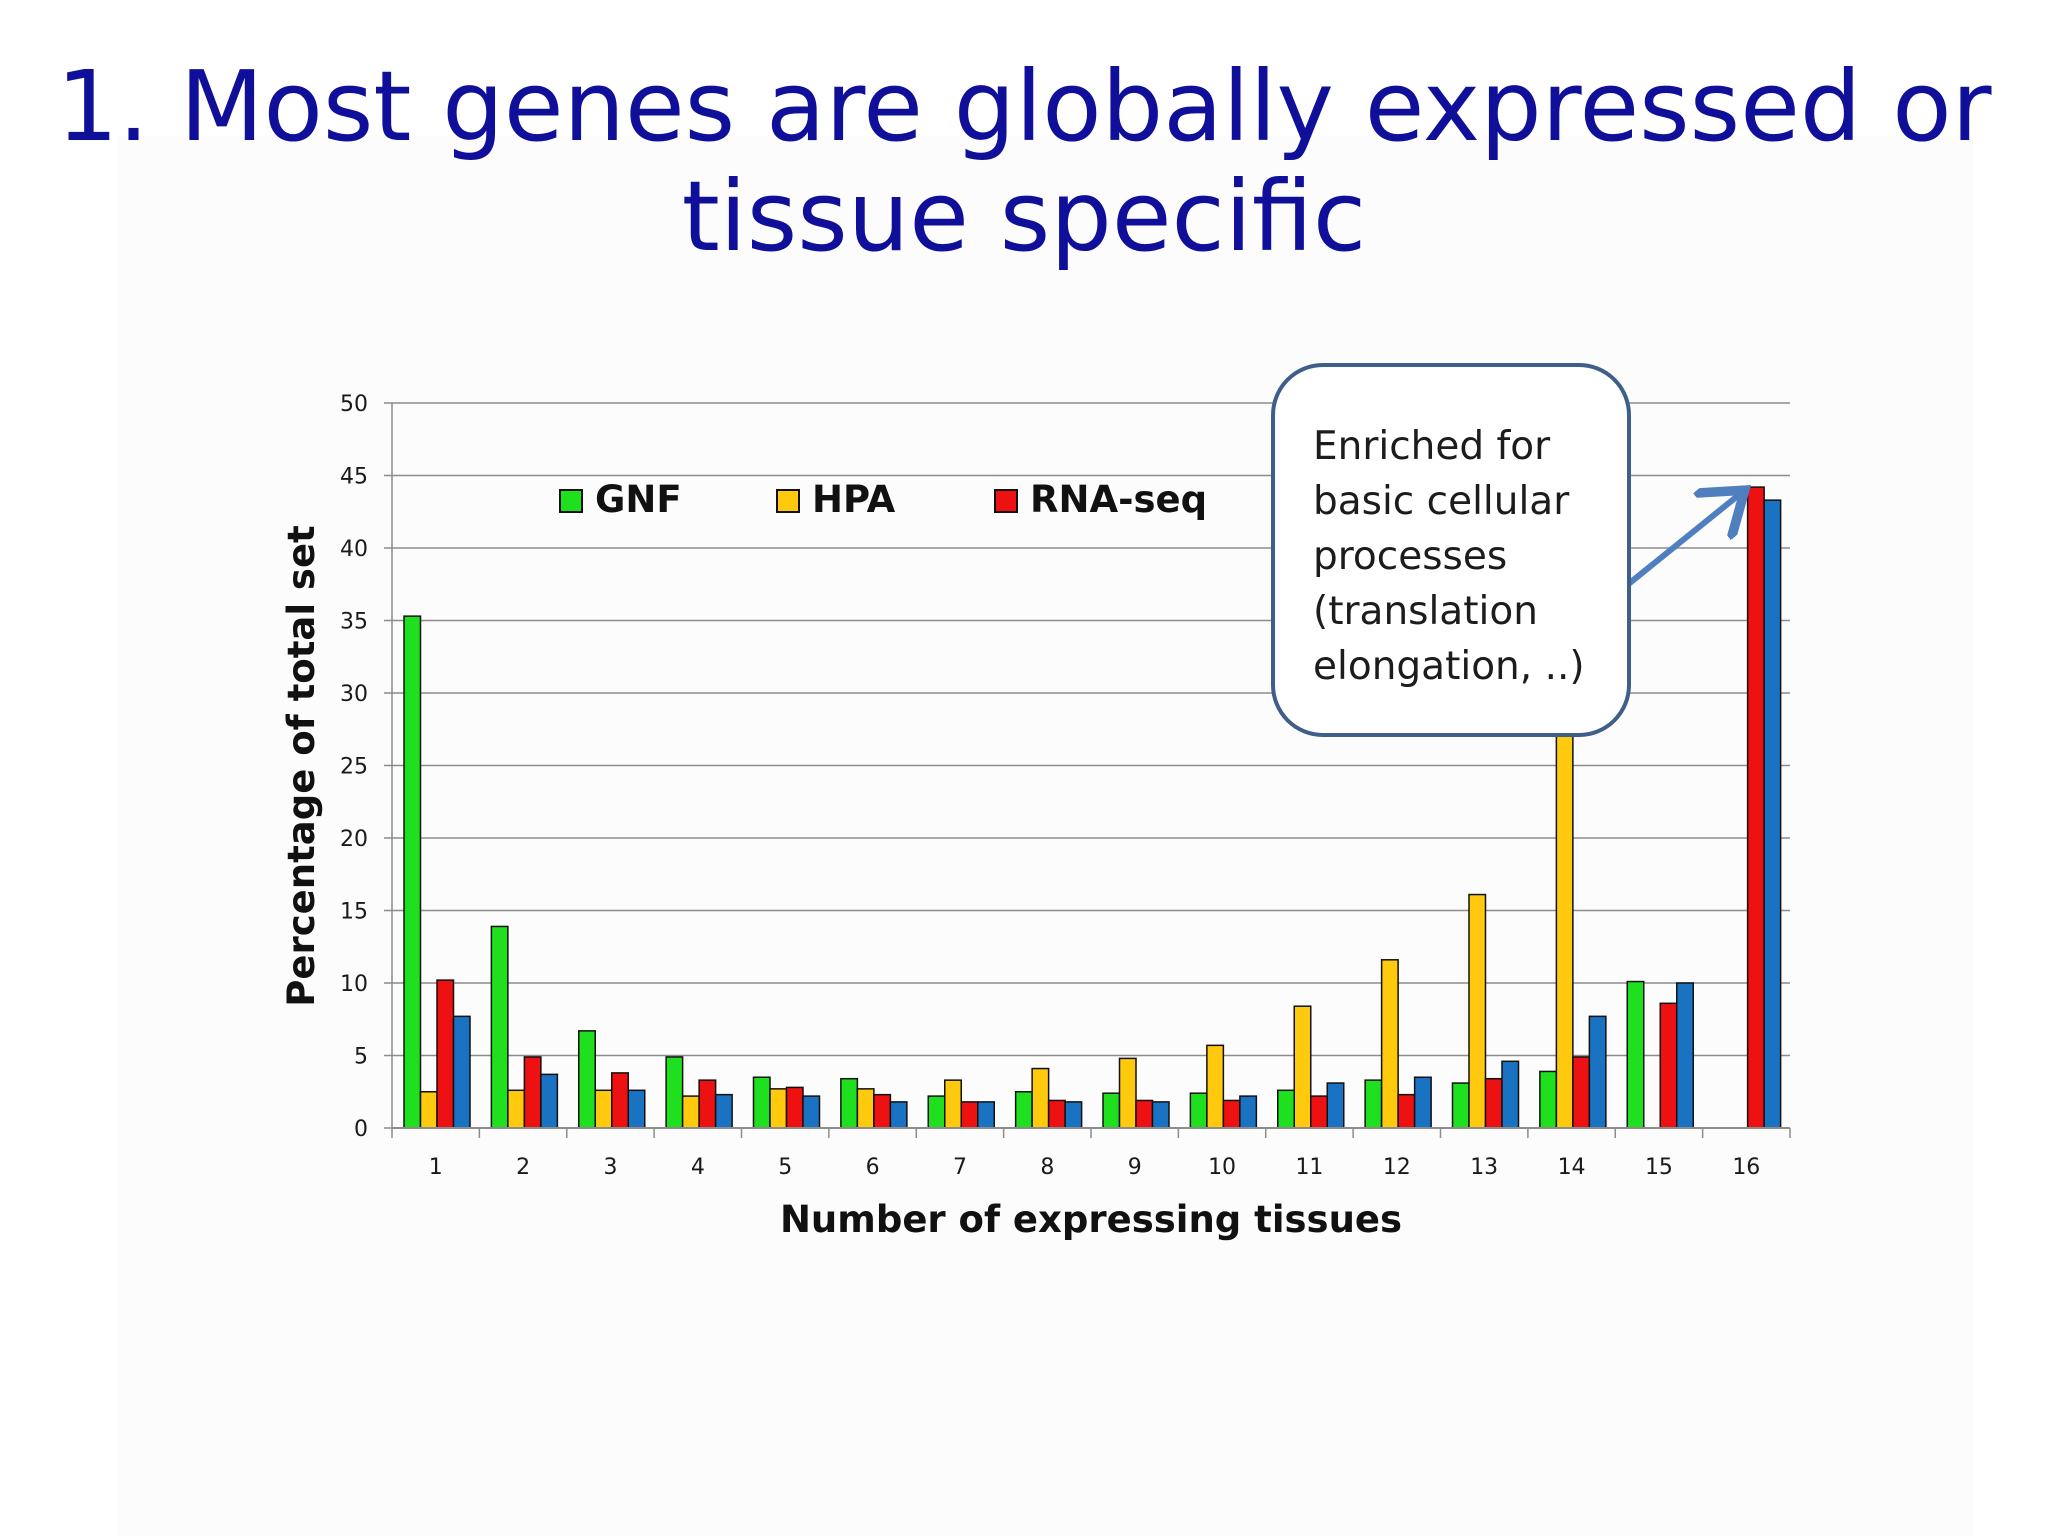  Describe the element at coordinates (1135, 1167) in the screenshot. I see `x-tick-label: 9` at that location.